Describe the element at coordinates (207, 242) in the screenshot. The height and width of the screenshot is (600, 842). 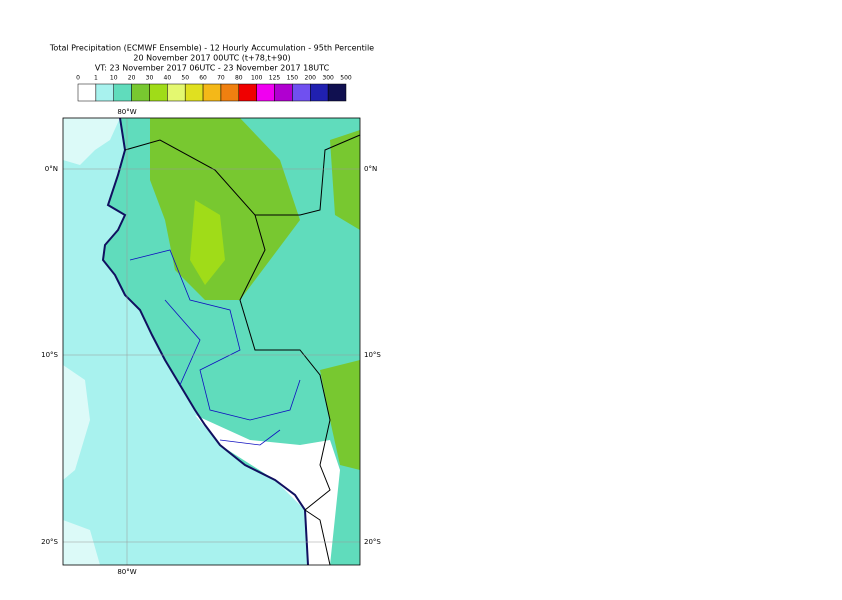
I see `wetter-region` at that location.